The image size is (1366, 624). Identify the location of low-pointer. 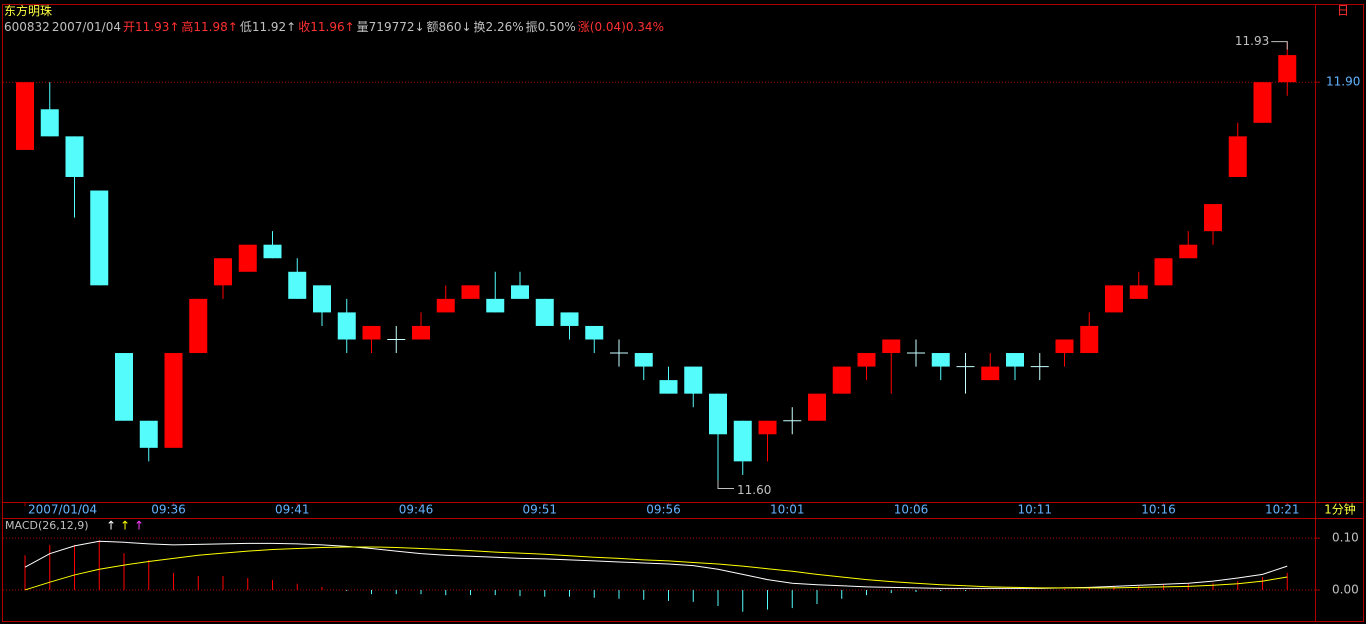
(725, 484).